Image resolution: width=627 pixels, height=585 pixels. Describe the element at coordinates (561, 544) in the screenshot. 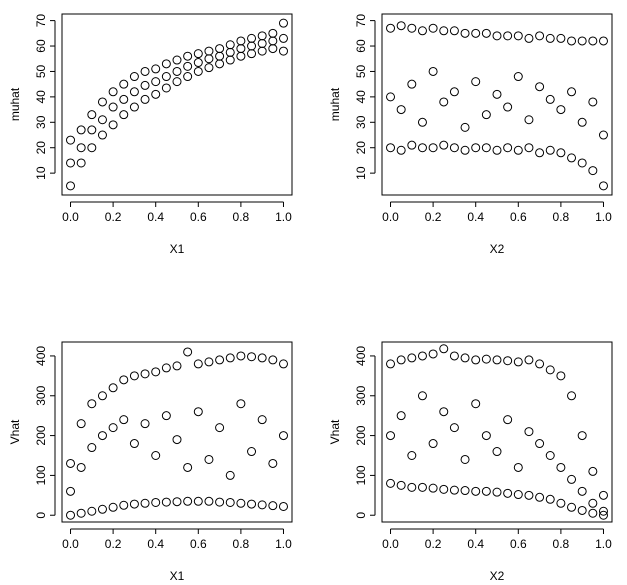

I see `x-tick-label: 0.8` at that location.